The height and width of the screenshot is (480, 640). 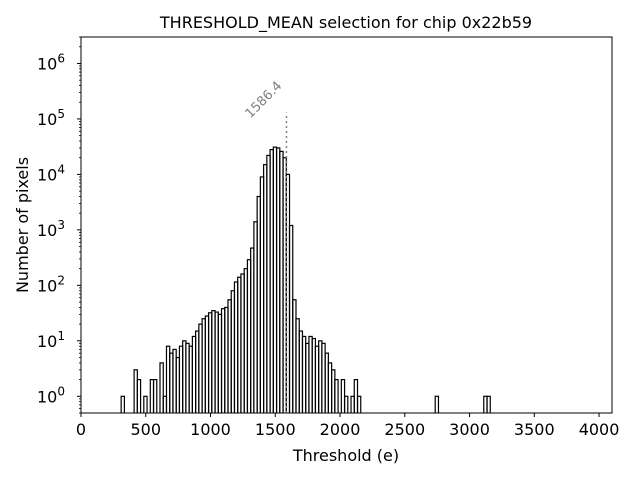 What do you see at coordinates (345, 455) in the screenshot?
I see `x-axis-title: Threshold (e)` at bounding box center [345, 455].